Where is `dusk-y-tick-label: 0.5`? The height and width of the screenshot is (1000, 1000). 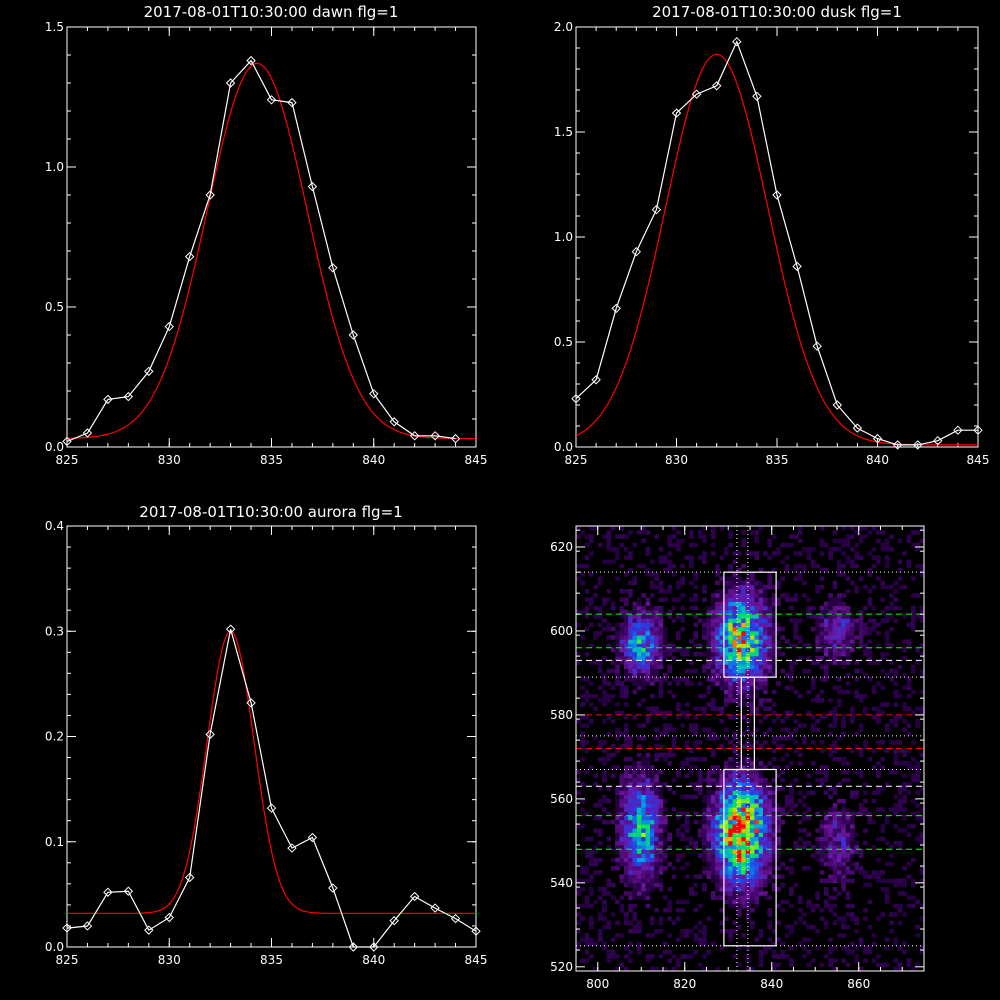 dusk-y-tick-label: 0.5 is located at coordinates (563, 342).